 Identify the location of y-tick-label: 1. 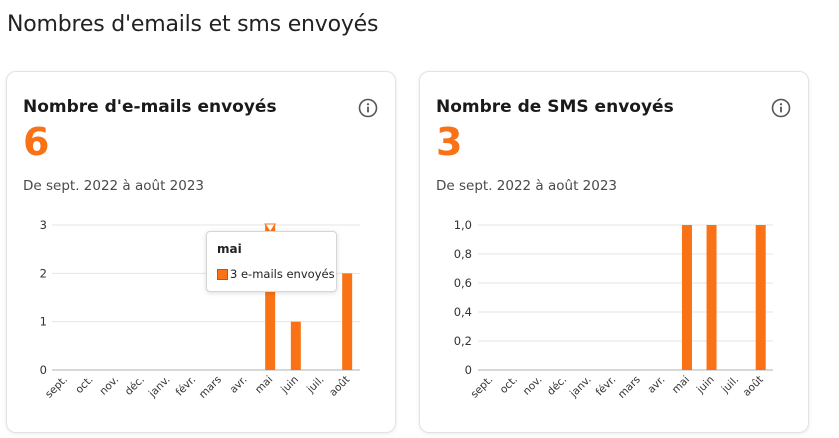
(43, 322).